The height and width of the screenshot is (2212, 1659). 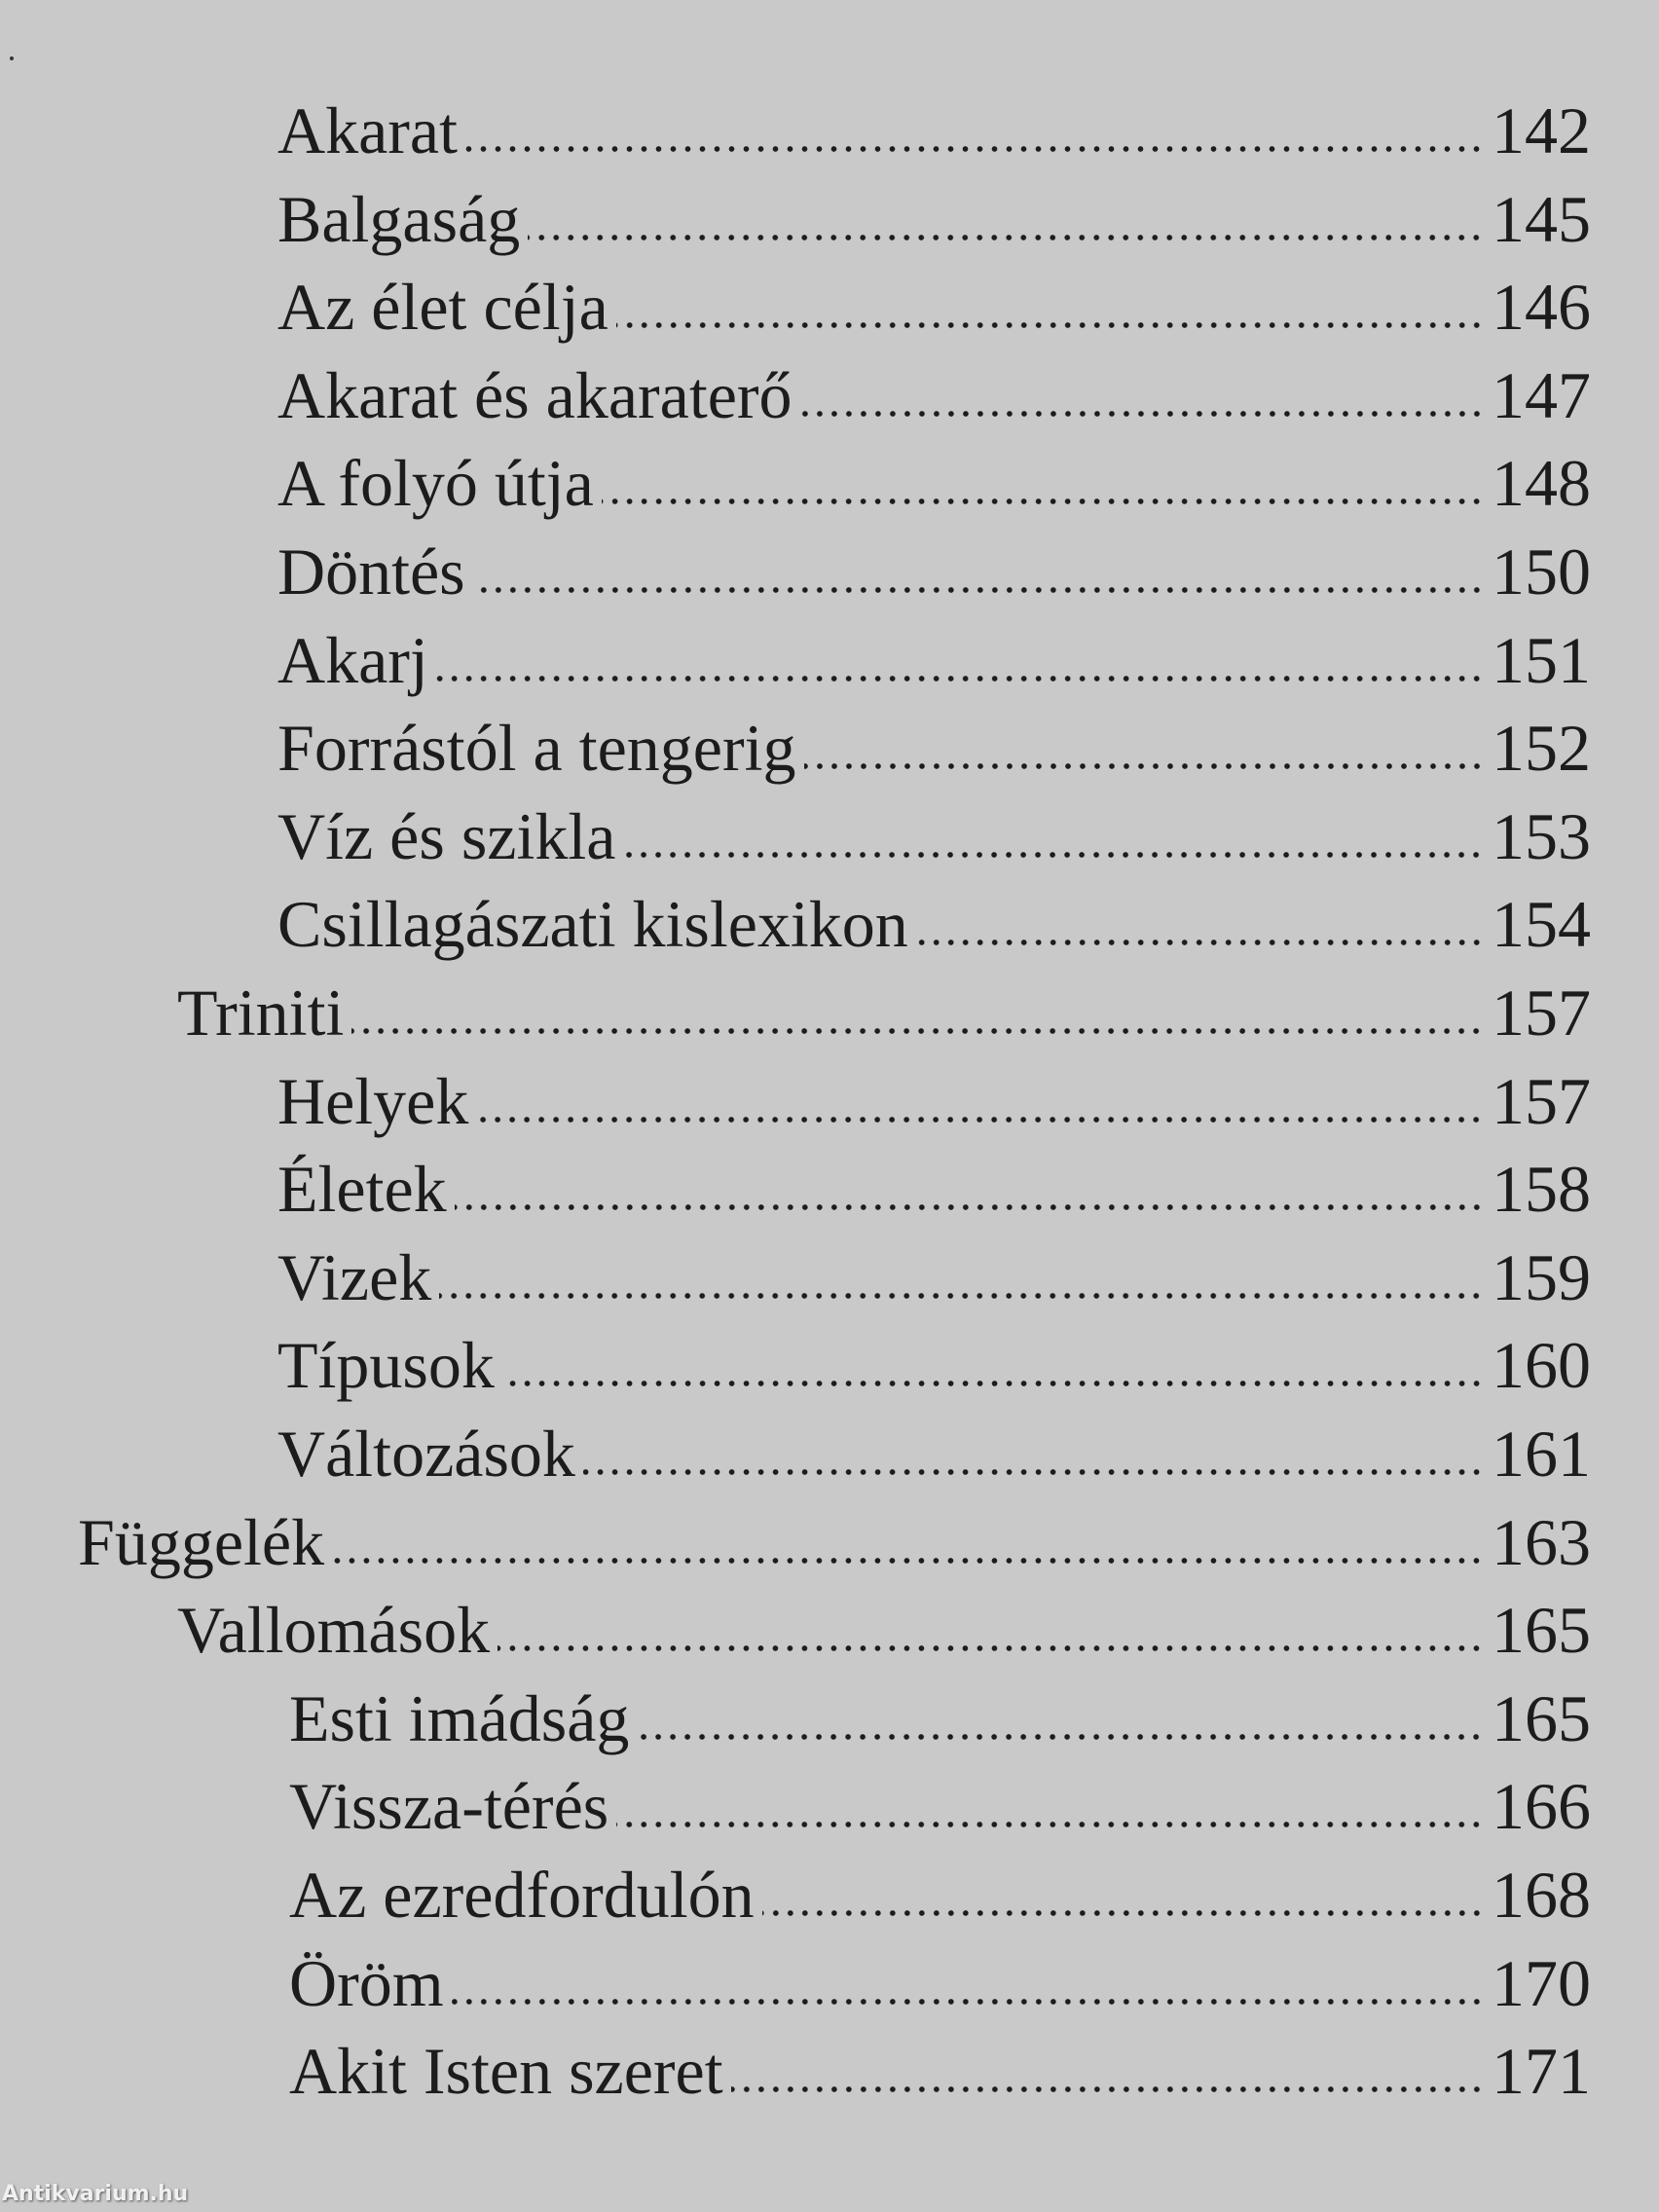 What do you see at coordinates (1541, 1806) in the screenshot?
I see `toc-entry-page: 166` at bounding box center [1541, 1806].